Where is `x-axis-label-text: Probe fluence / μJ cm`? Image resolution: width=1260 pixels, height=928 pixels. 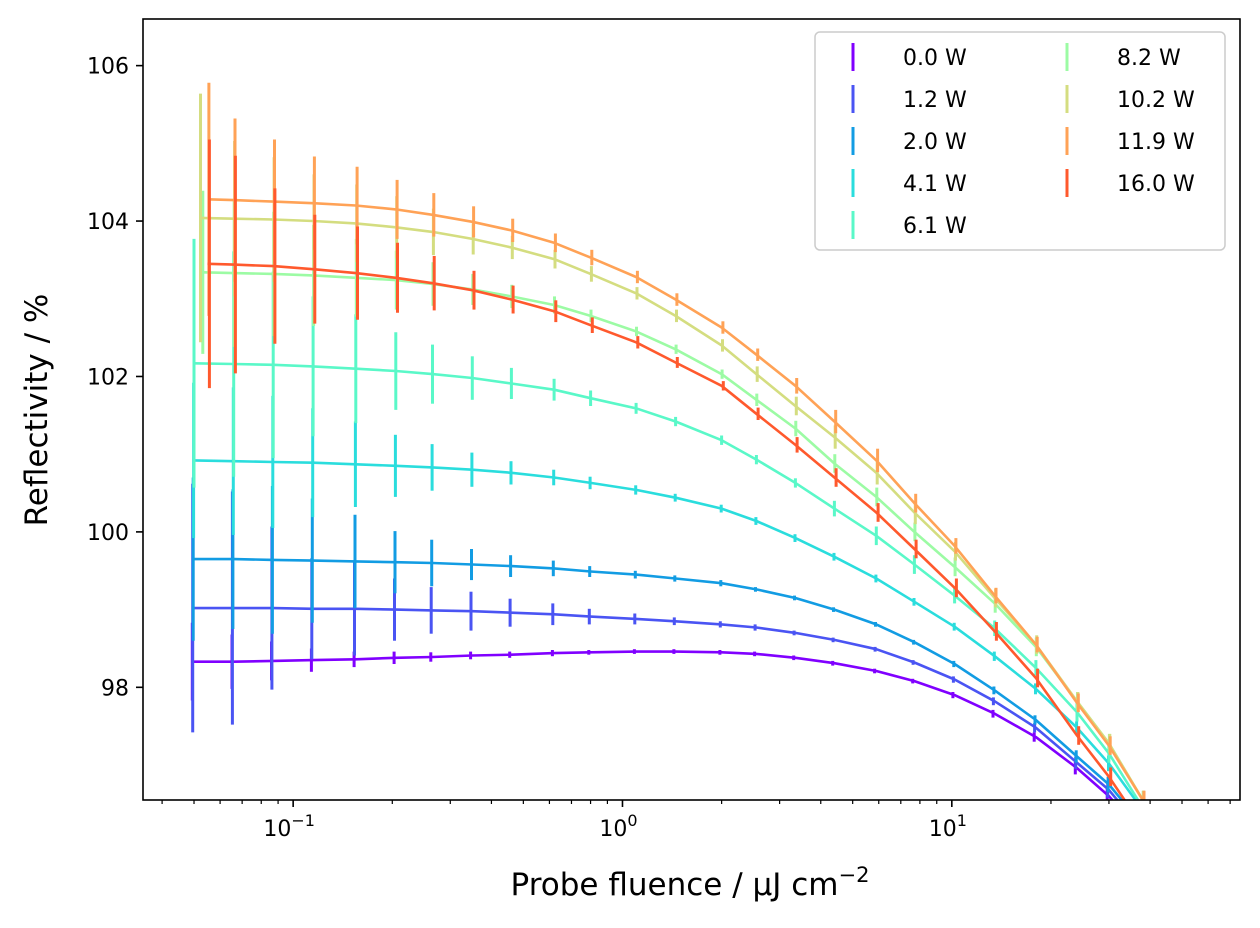
x-axis-label-text: Probe fluence / μJ cm is located at coordinates (675, 885).